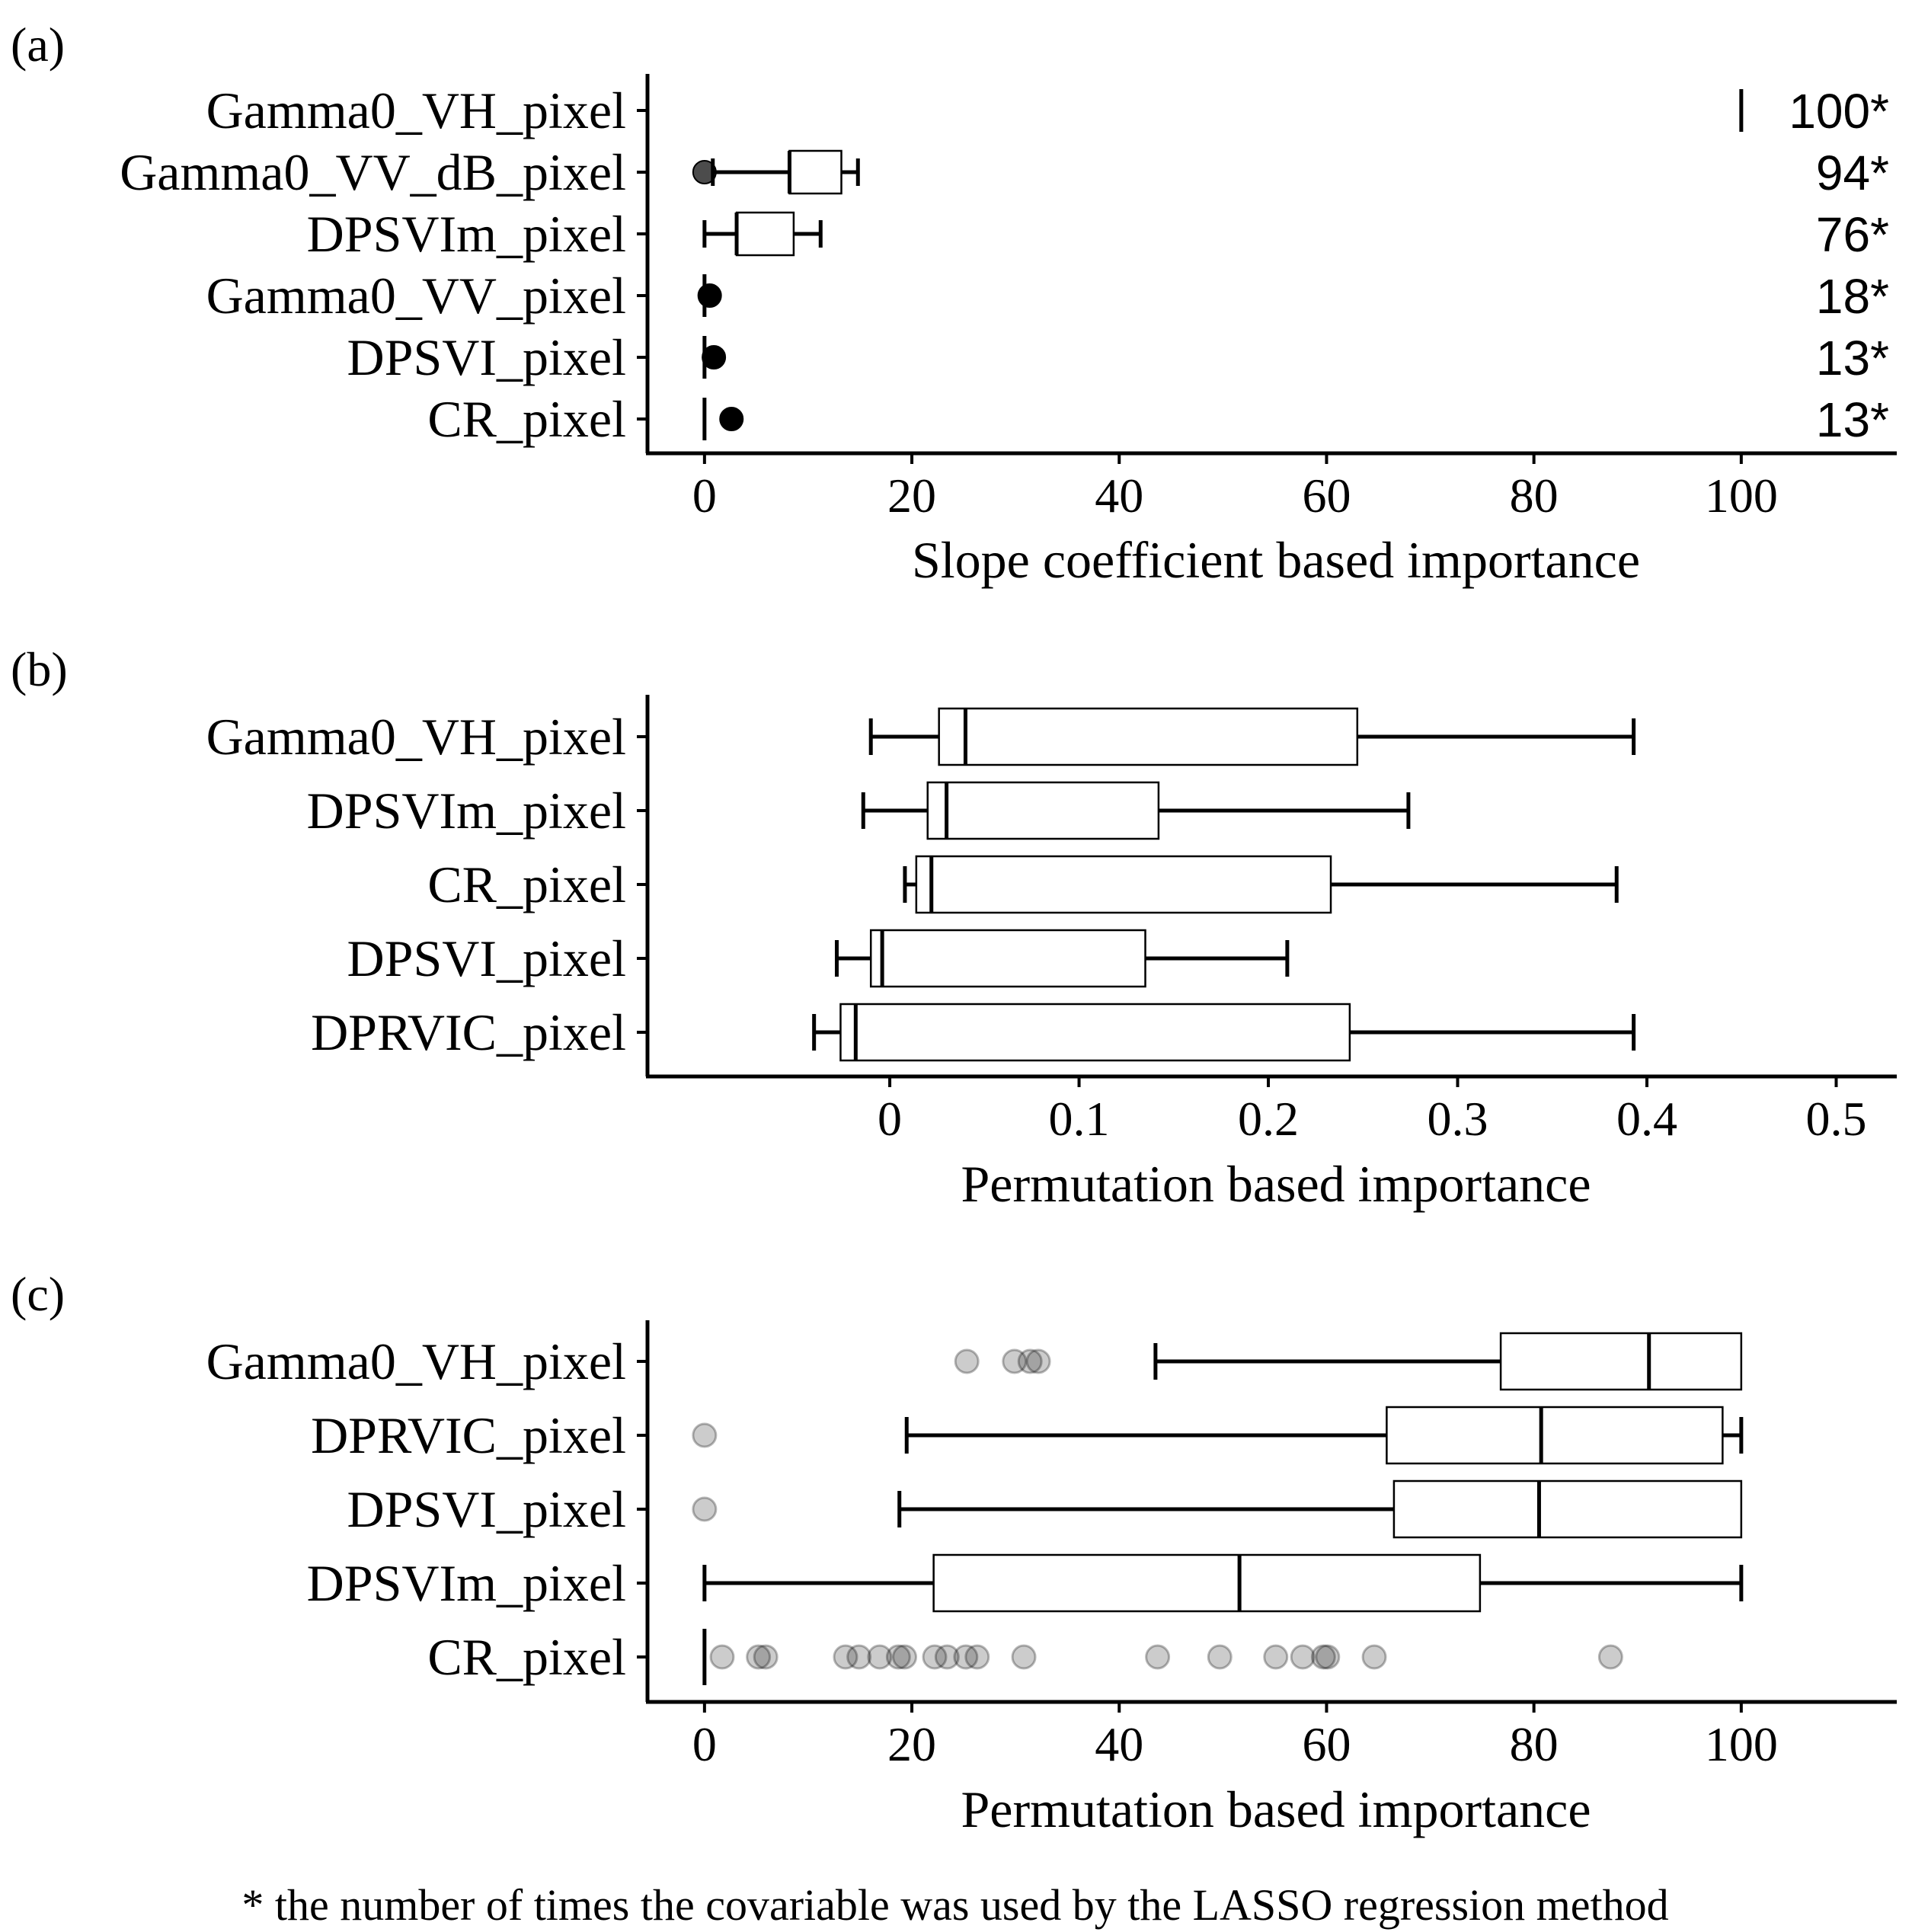 This screenshot has width=1912, height=1932. I want to click on x-axis-title: Slope coefficient based importance, so click(1276, 560).